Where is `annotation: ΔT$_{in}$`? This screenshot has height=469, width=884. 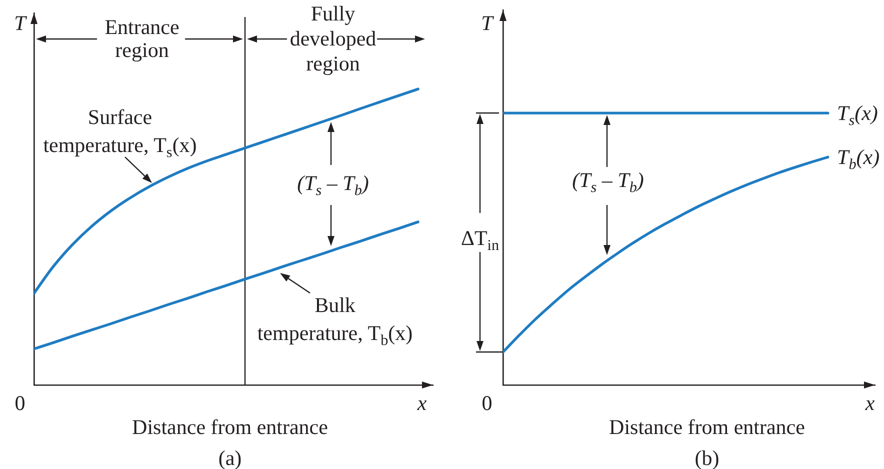
annotation: ΔT$_{in}$ is located at coordinates (480, 240).